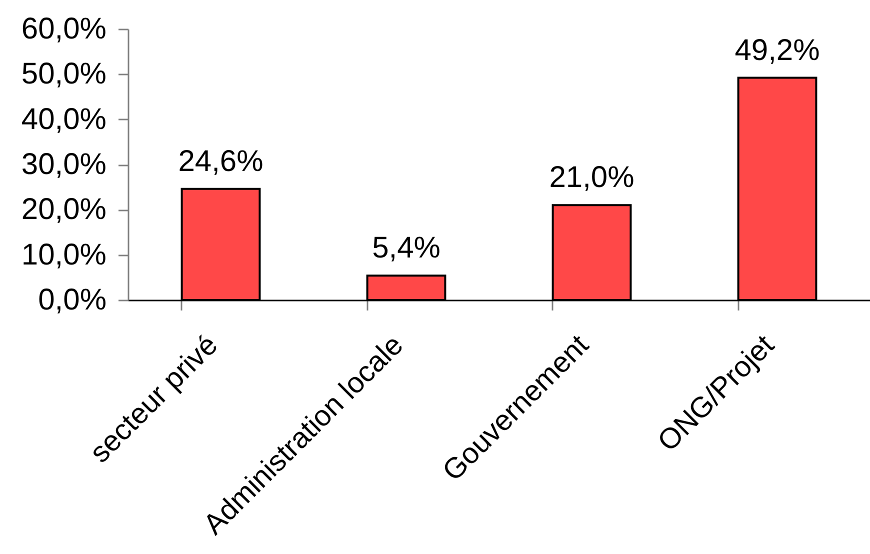  What do you see at coordinates (406, 248) in the screenshot?
I see `data-label: 5,4%` at bounding box center [406, 248].